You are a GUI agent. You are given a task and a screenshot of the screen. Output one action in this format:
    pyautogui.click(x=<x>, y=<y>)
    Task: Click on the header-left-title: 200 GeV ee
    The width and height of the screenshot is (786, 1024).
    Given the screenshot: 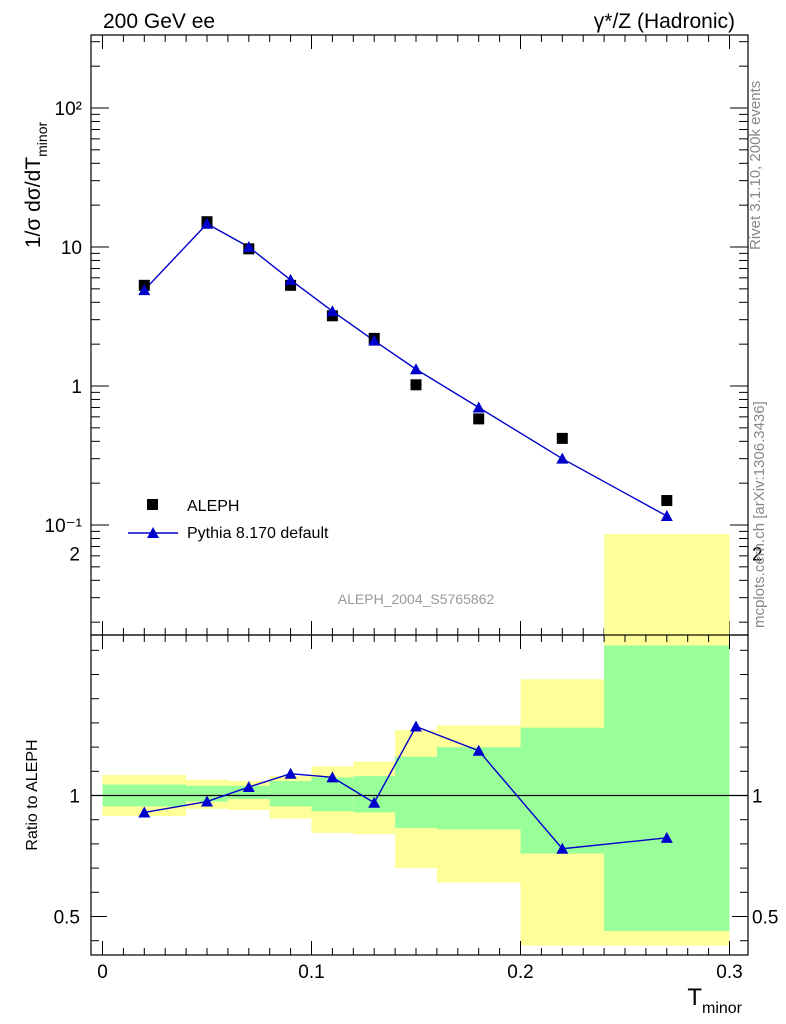 What is the action you would take?
    pyautogui.click(x=159, y=21)
    